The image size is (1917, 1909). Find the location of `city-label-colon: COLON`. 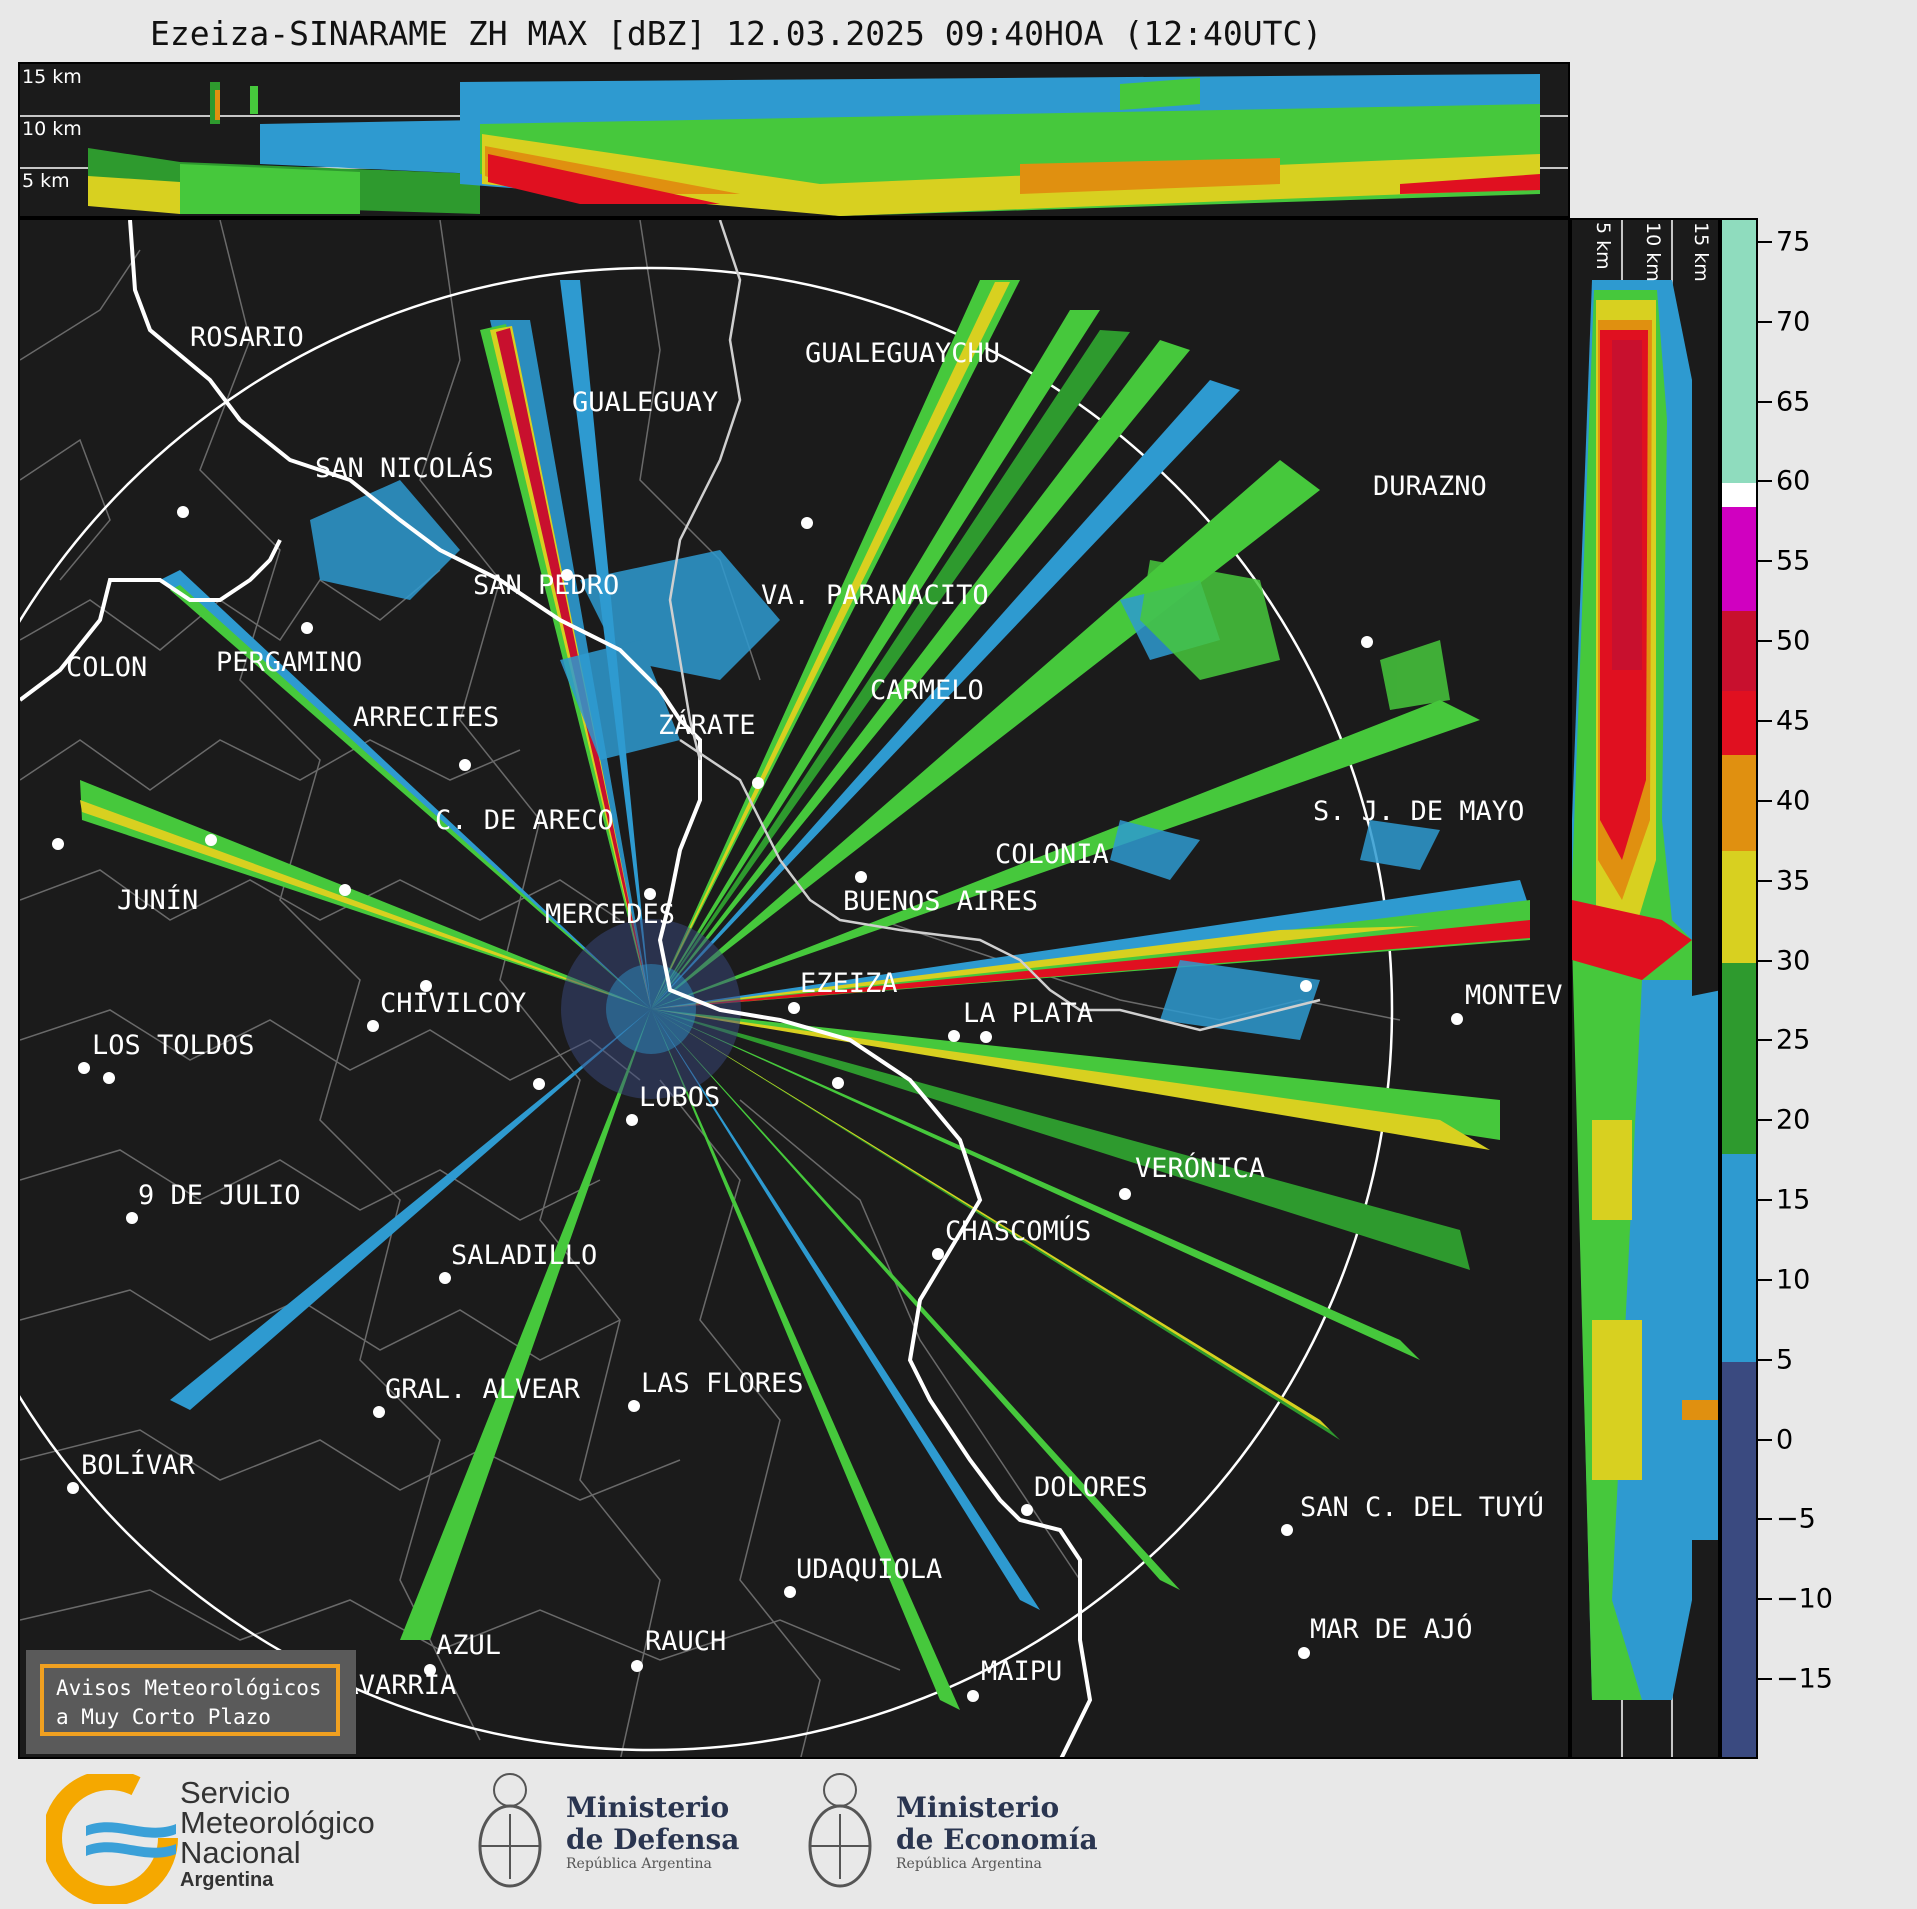

city-label-colon: COLON is located at coordinates (107, 667).